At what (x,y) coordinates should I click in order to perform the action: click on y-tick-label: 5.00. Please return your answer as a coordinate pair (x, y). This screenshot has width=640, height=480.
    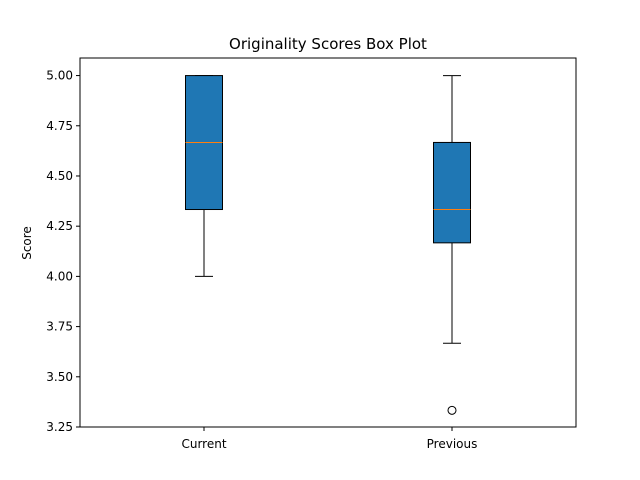
    Looking at the image, I should click on (59, 76).